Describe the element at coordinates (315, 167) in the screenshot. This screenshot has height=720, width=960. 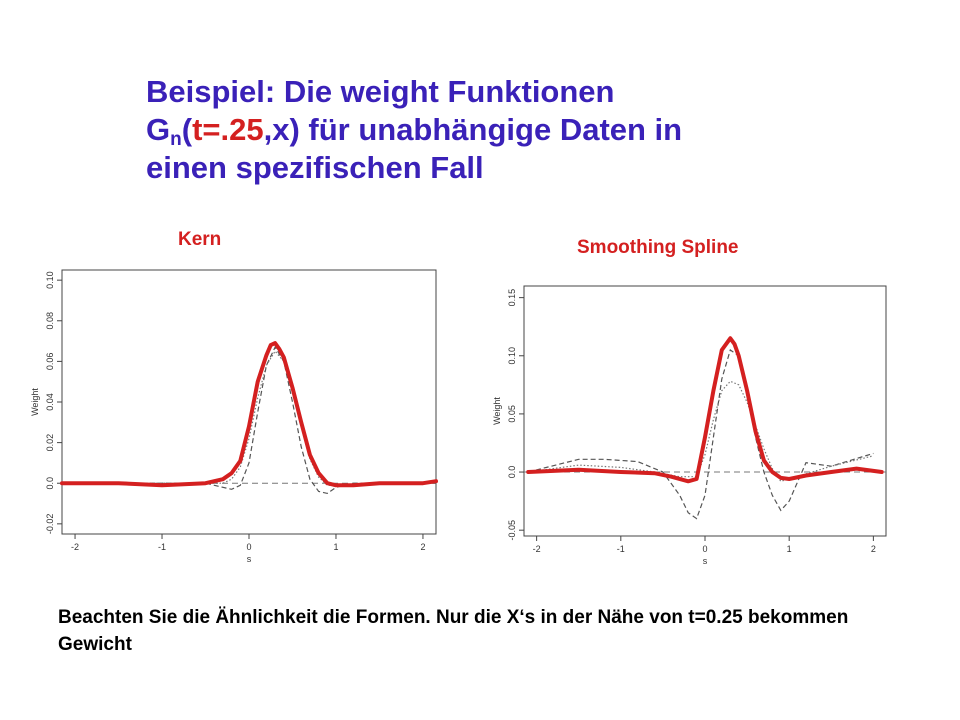
I see `title-line-3: einen spezifischen Fall` at that location.